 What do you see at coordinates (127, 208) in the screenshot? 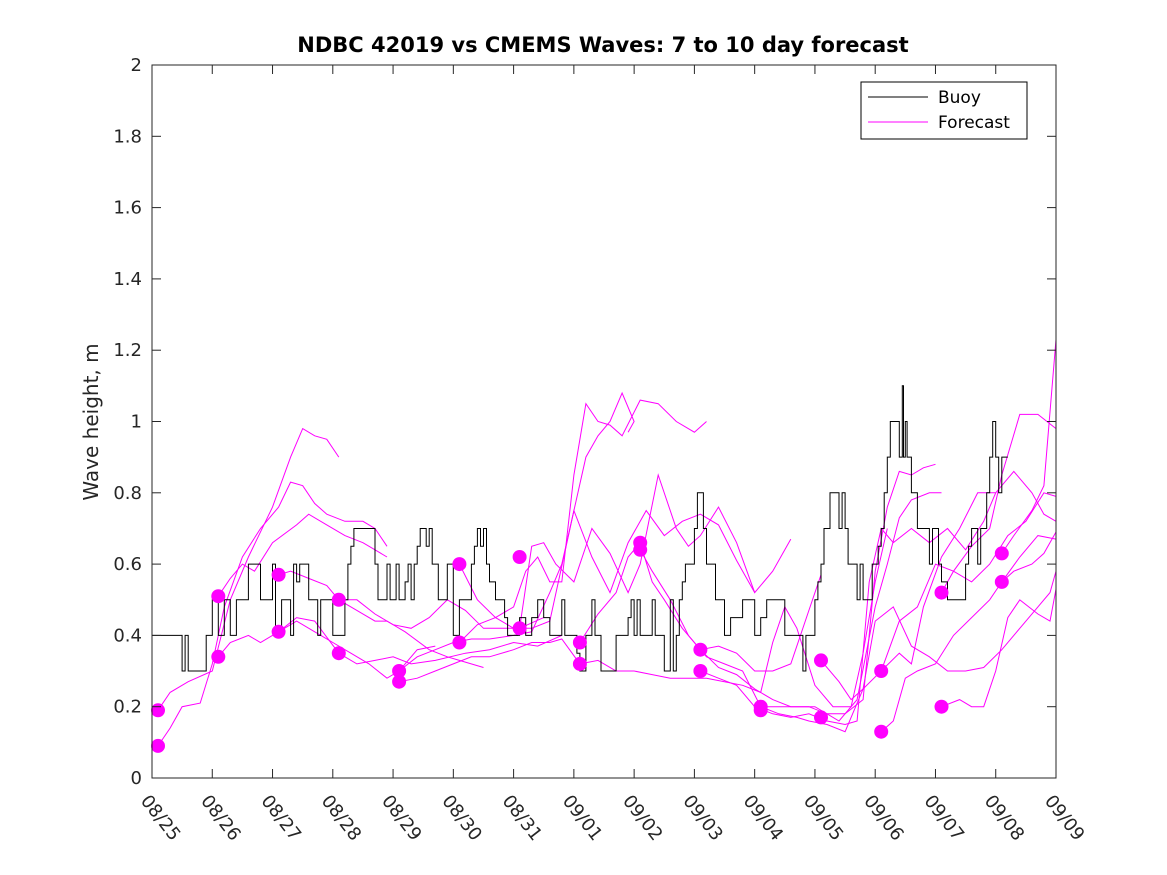
I see `y-tick-label: 1.6` at bounding box center [127, 208].